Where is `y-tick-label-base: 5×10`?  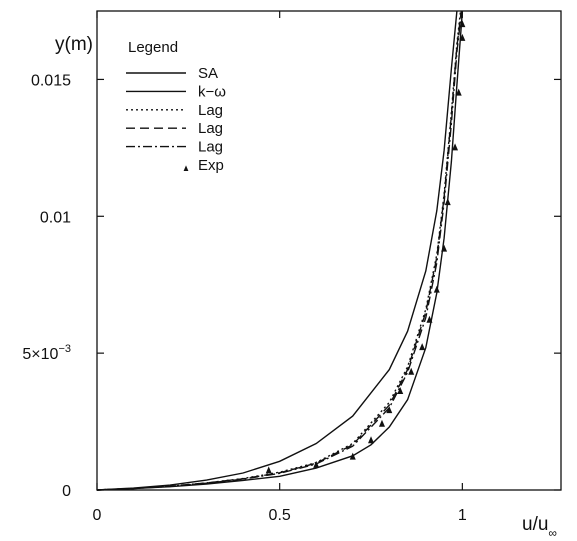 y-tick-label-base: 5×10 is located at coordinates (40, 354).